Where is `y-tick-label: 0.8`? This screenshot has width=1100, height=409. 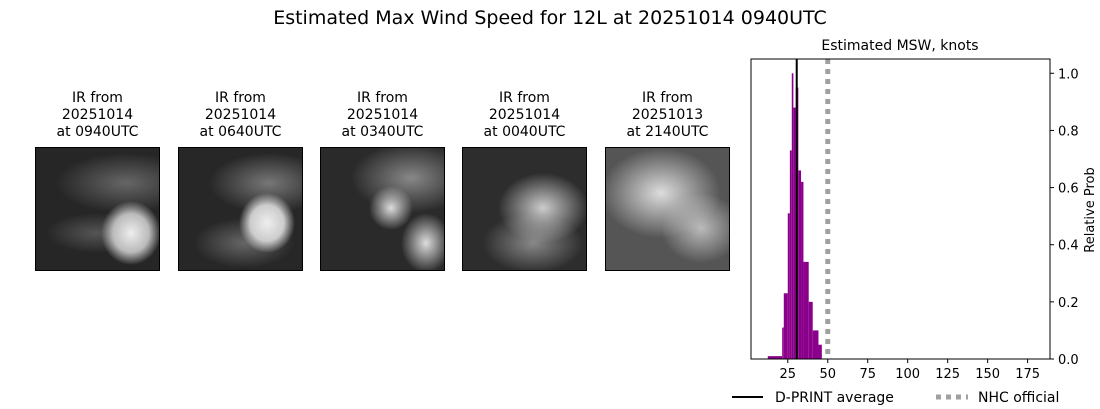
y-tick-label: 0.8 is located at coordinates (1068, 131).